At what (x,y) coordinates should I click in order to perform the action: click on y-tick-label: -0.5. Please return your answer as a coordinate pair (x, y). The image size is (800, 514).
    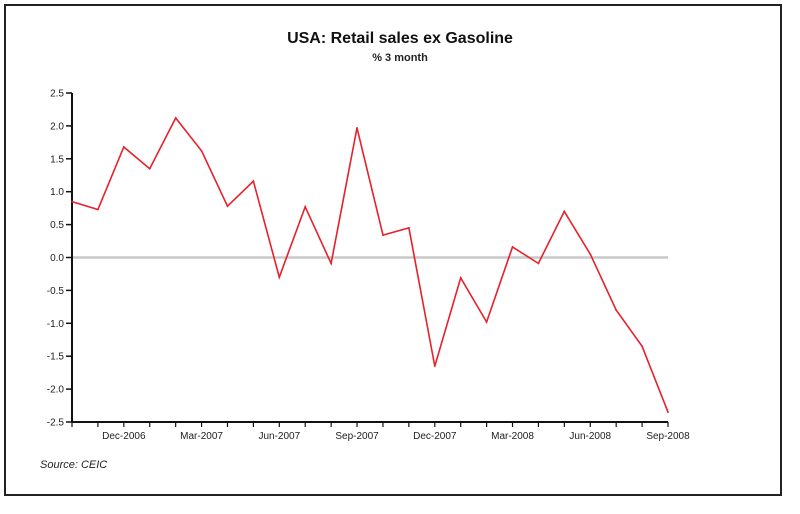
    Looking at the image, I should click on (56, 291).